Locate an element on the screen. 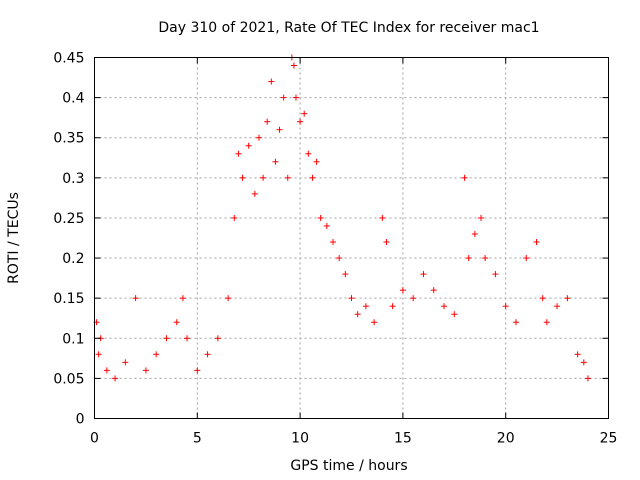 This screenshot has width=640, height=480. x-tick-label: 20 is located at coordinates (506, 439).